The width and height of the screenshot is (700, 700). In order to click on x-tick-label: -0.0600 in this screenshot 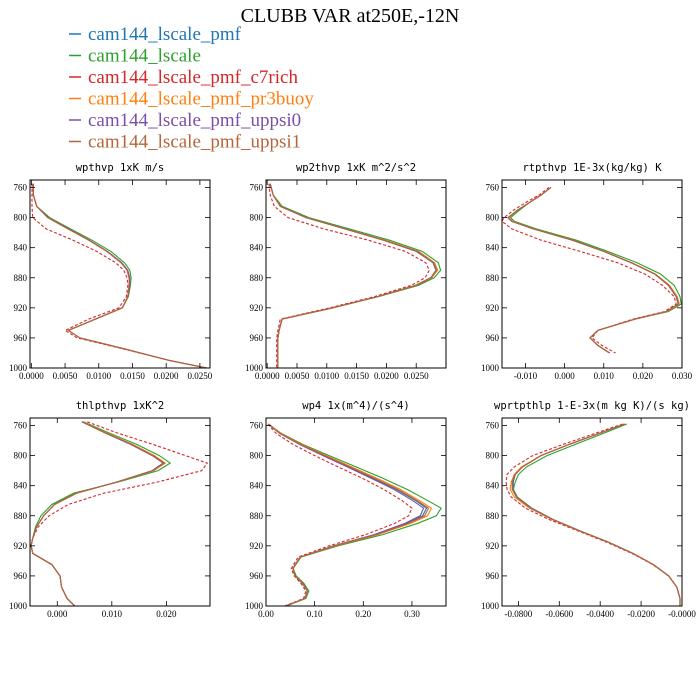, I will do `click(559, 614)`.